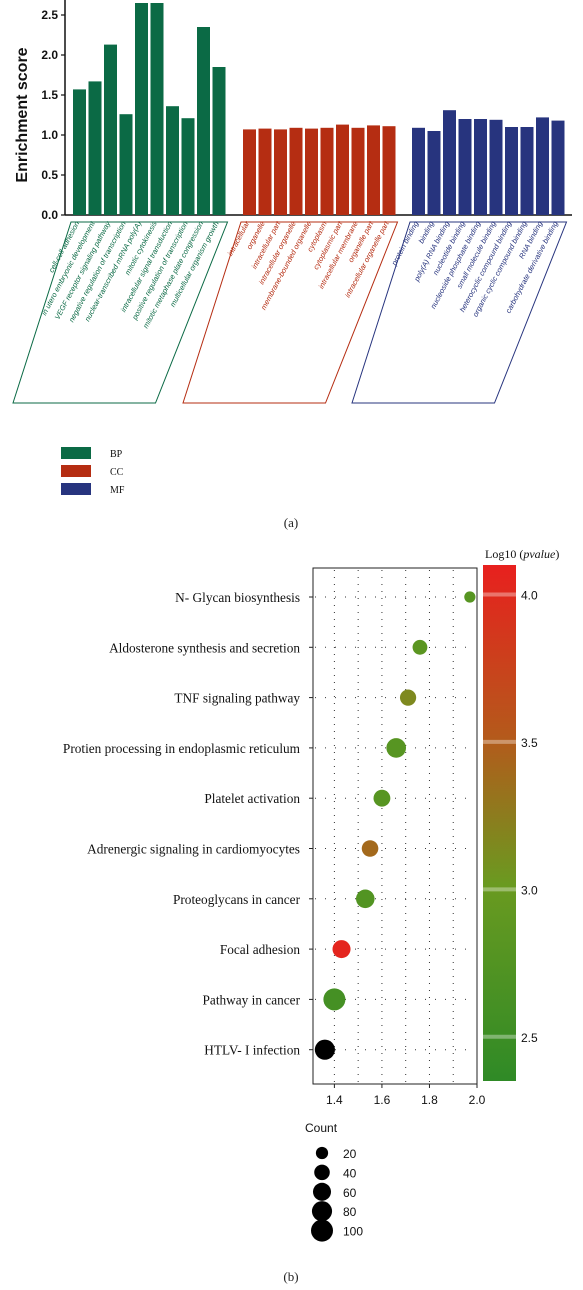  Describe the element at coordinates (529, 595) in the screenshot. I see `colorbar-tick-label: 4.0` at that location.